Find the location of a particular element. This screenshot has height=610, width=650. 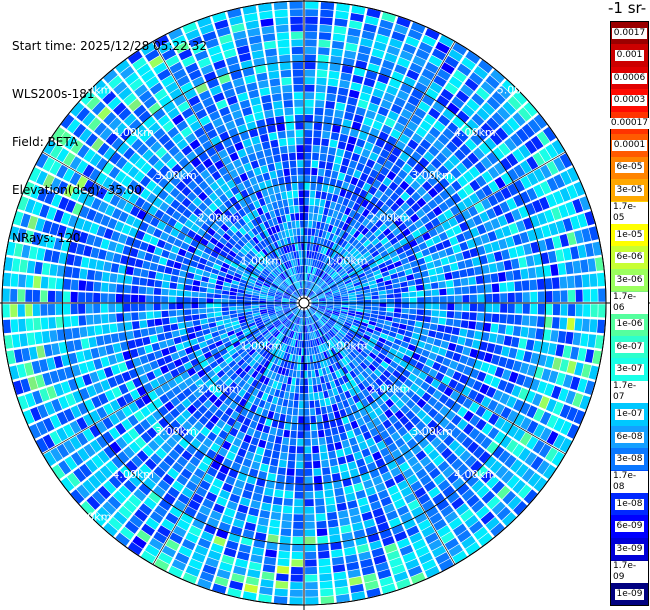

colorbar-tick-label: 0.001 is located at coordinates (629, 56).